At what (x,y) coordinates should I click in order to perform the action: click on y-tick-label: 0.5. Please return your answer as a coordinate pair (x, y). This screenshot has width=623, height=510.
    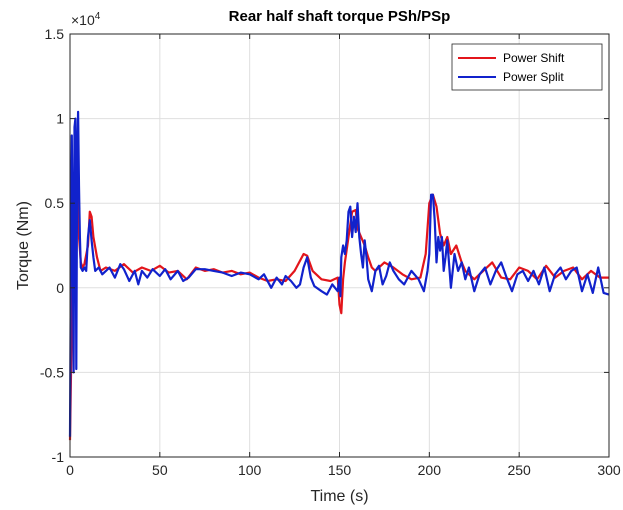
    Looking at the image, I should click on (55, 203).